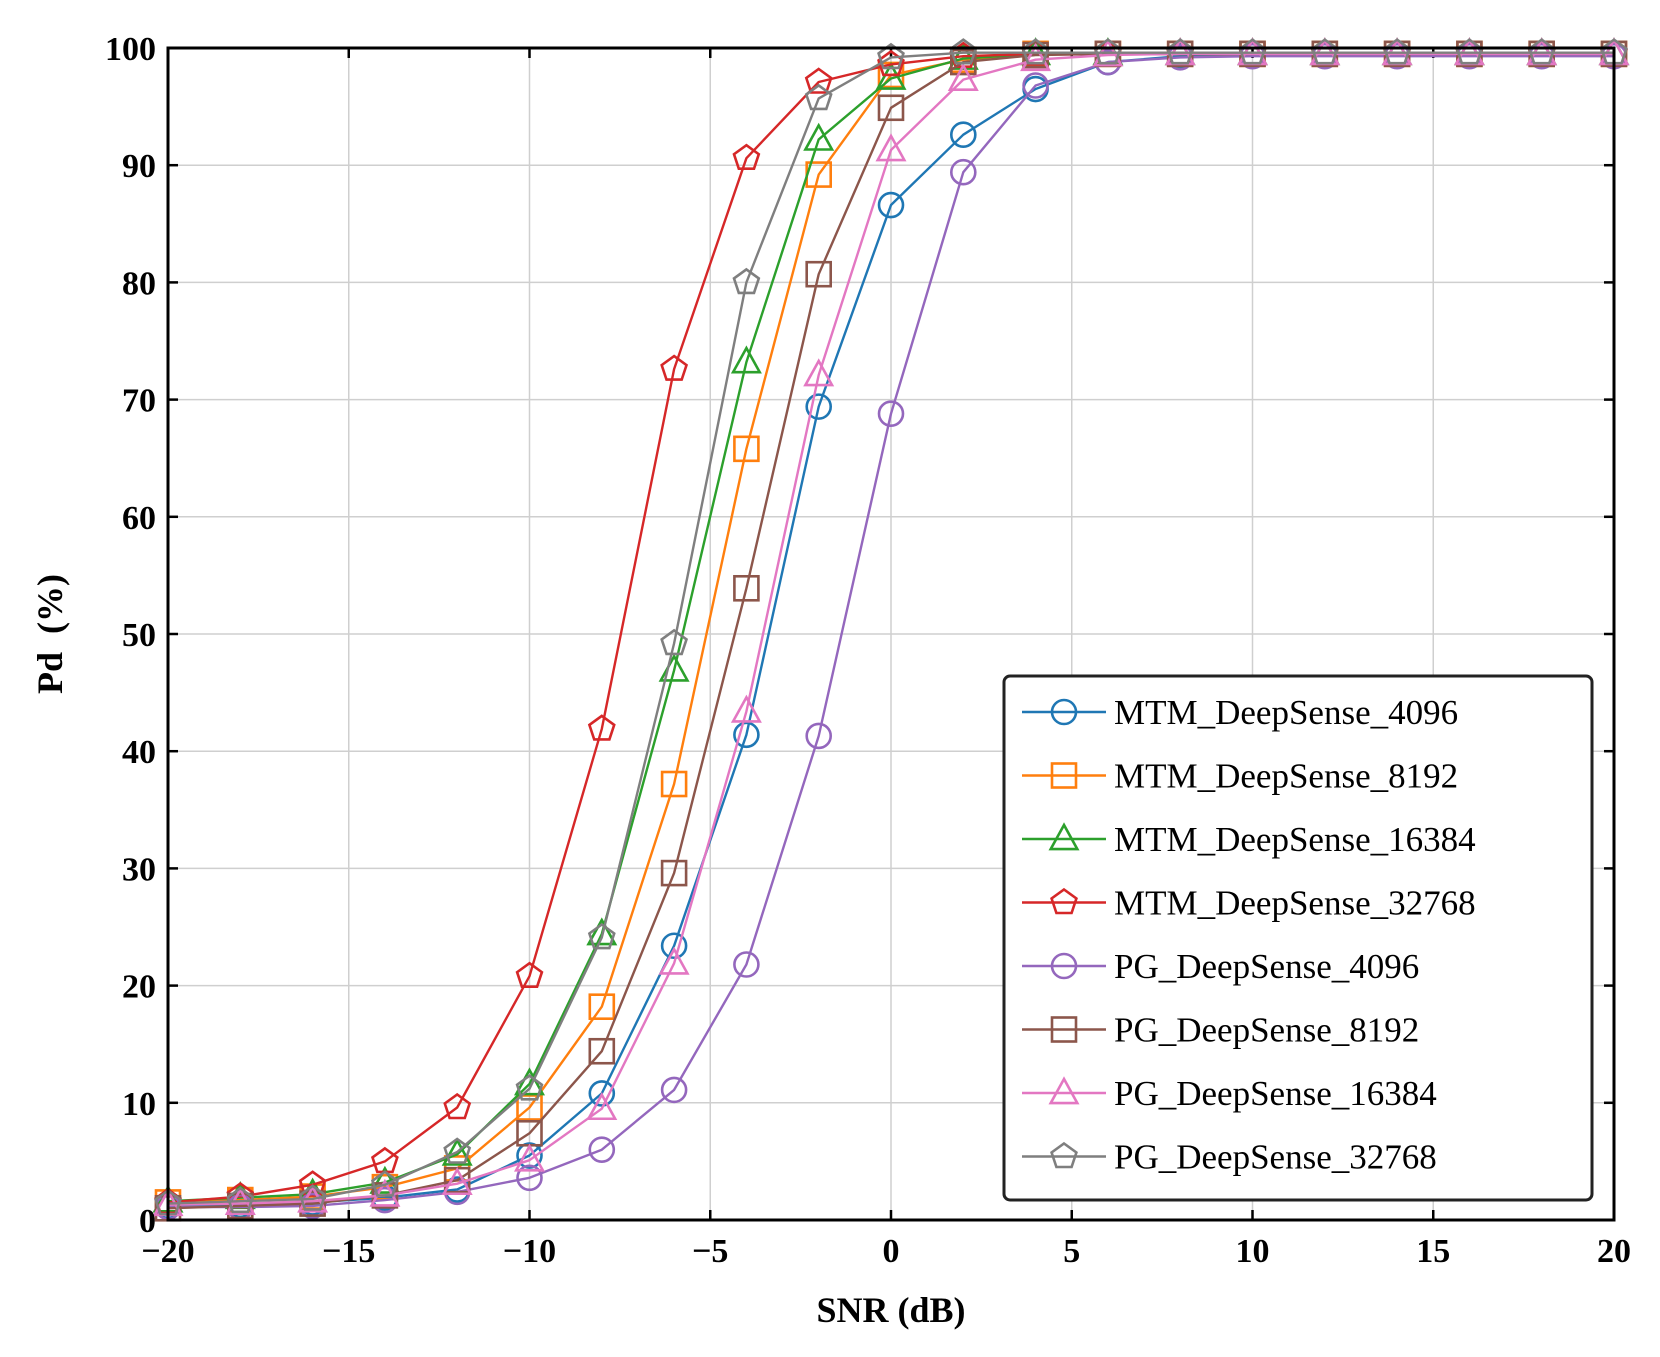 The image size is (1660, 1357). I want to click on y-tick-label: 80, so click(139, 283).